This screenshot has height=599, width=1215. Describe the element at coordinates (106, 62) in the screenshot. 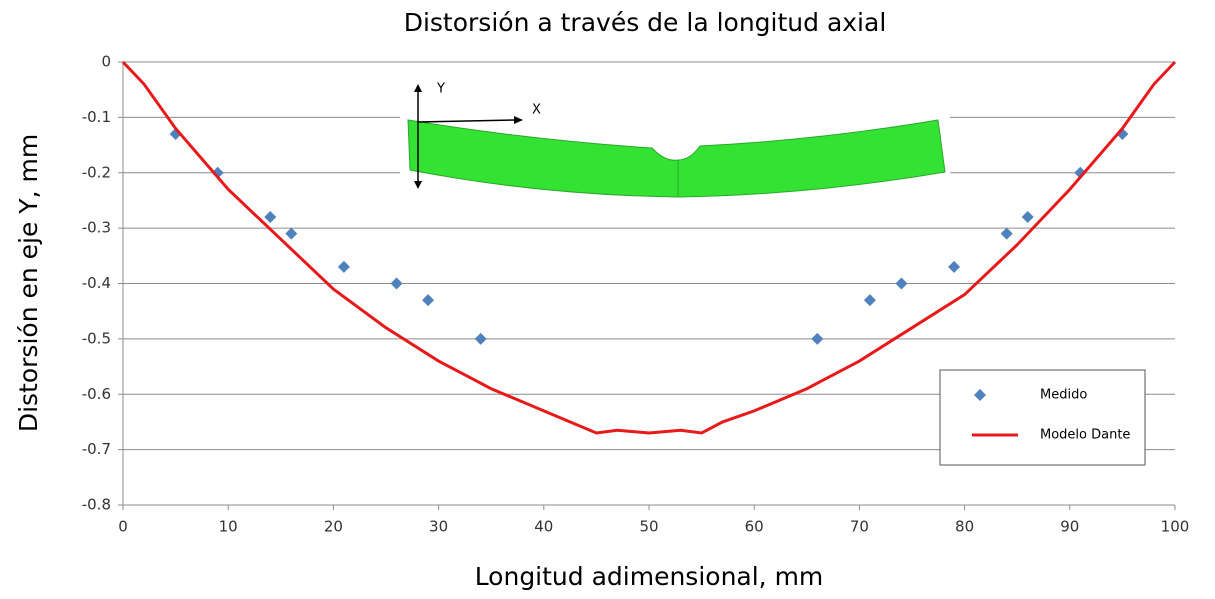

I see `y-tick-label: 0` at that location.